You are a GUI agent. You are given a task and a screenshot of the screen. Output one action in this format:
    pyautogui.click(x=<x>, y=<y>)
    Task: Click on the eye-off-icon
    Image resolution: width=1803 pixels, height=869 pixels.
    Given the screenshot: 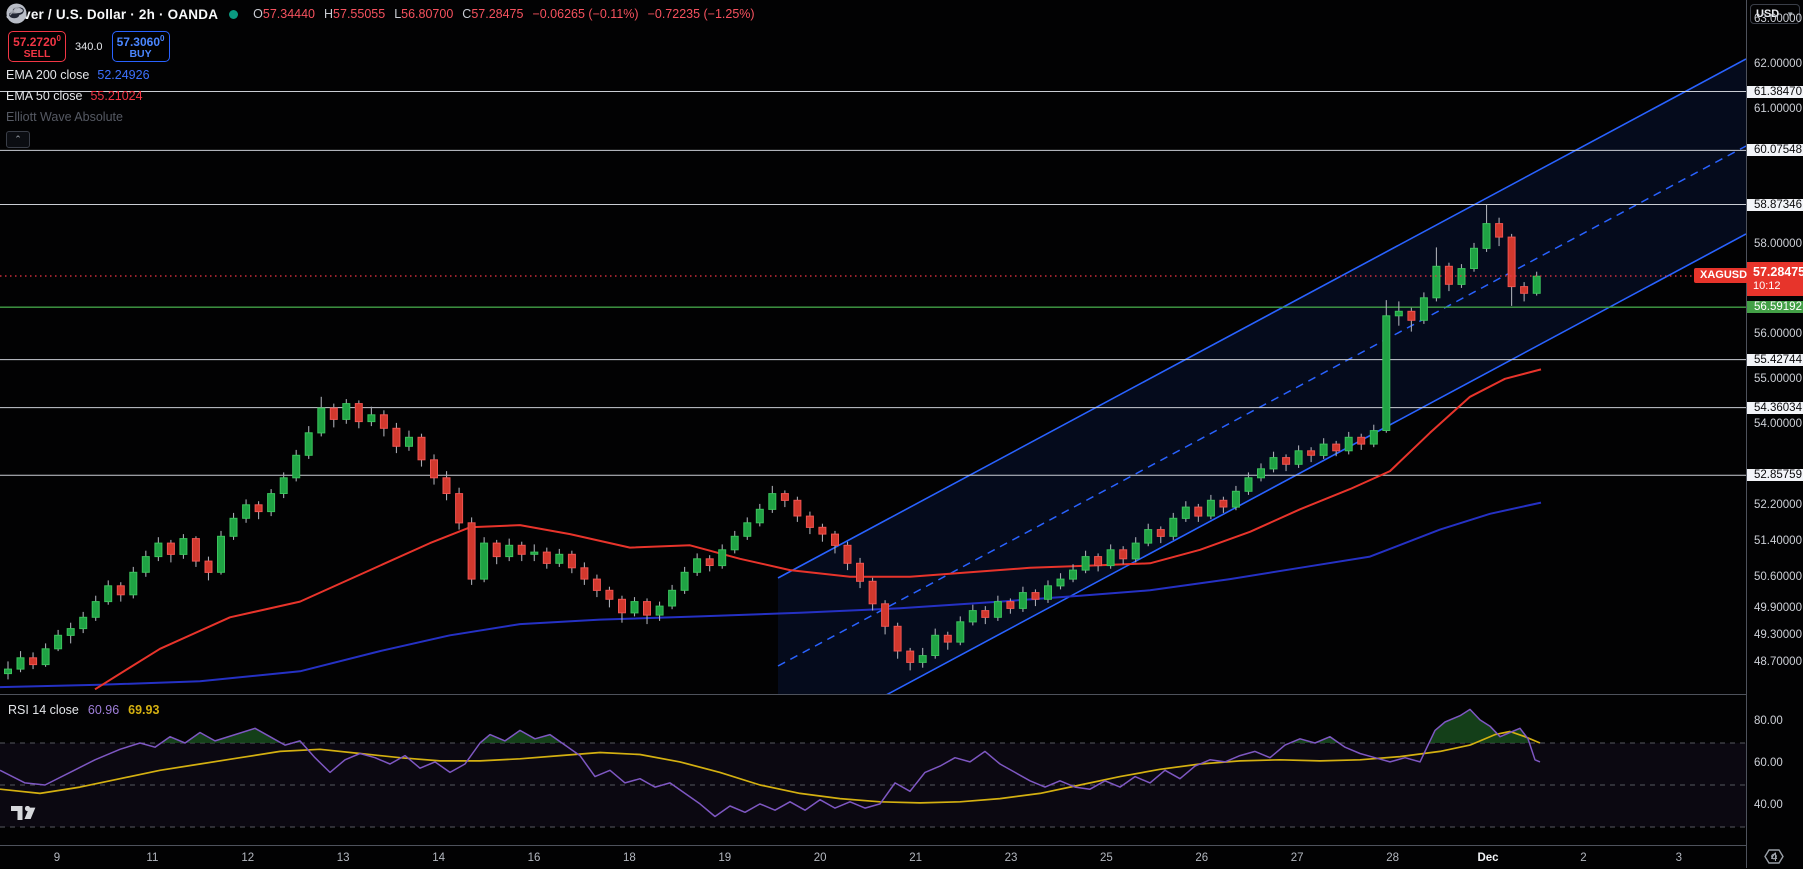 What is the action you would take?
    pyautogui.click(x=14, y=10)
    